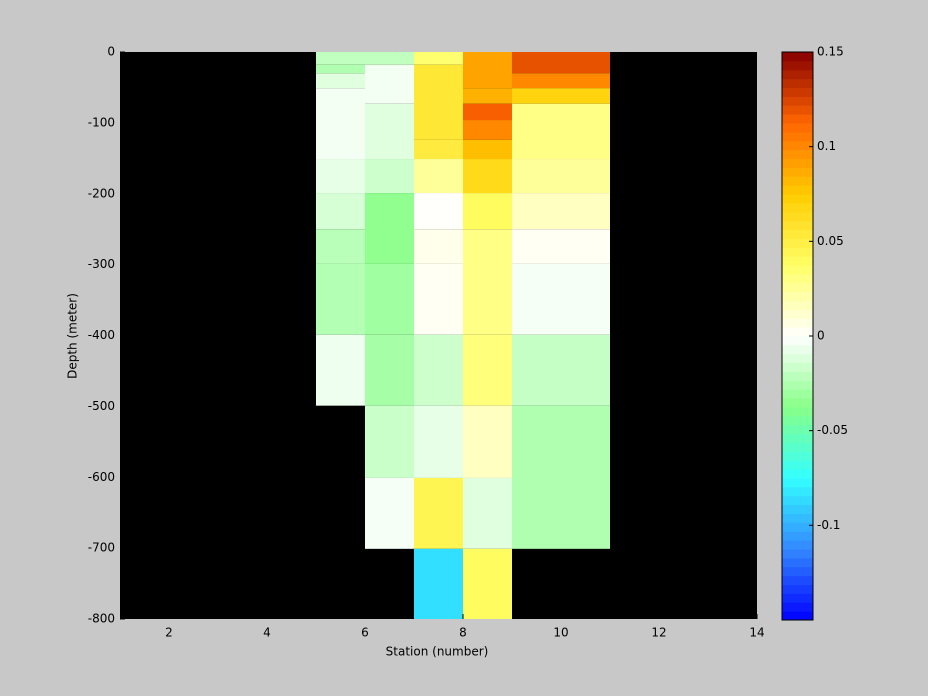 This screenshot has width=928, height=696. What do you see at coordinates (756, 633) in the screenshot?
I see `x-tick-label: 14` at bounding box center [756, 633].